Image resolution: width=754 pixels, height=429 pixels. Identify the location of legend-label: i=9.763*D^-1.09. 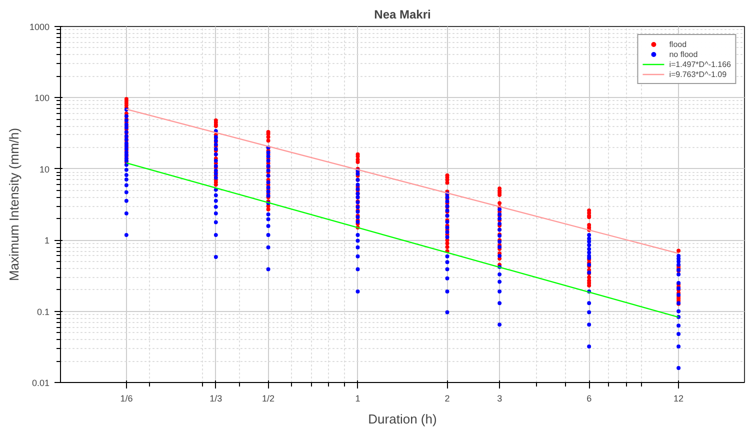
(698, 74).